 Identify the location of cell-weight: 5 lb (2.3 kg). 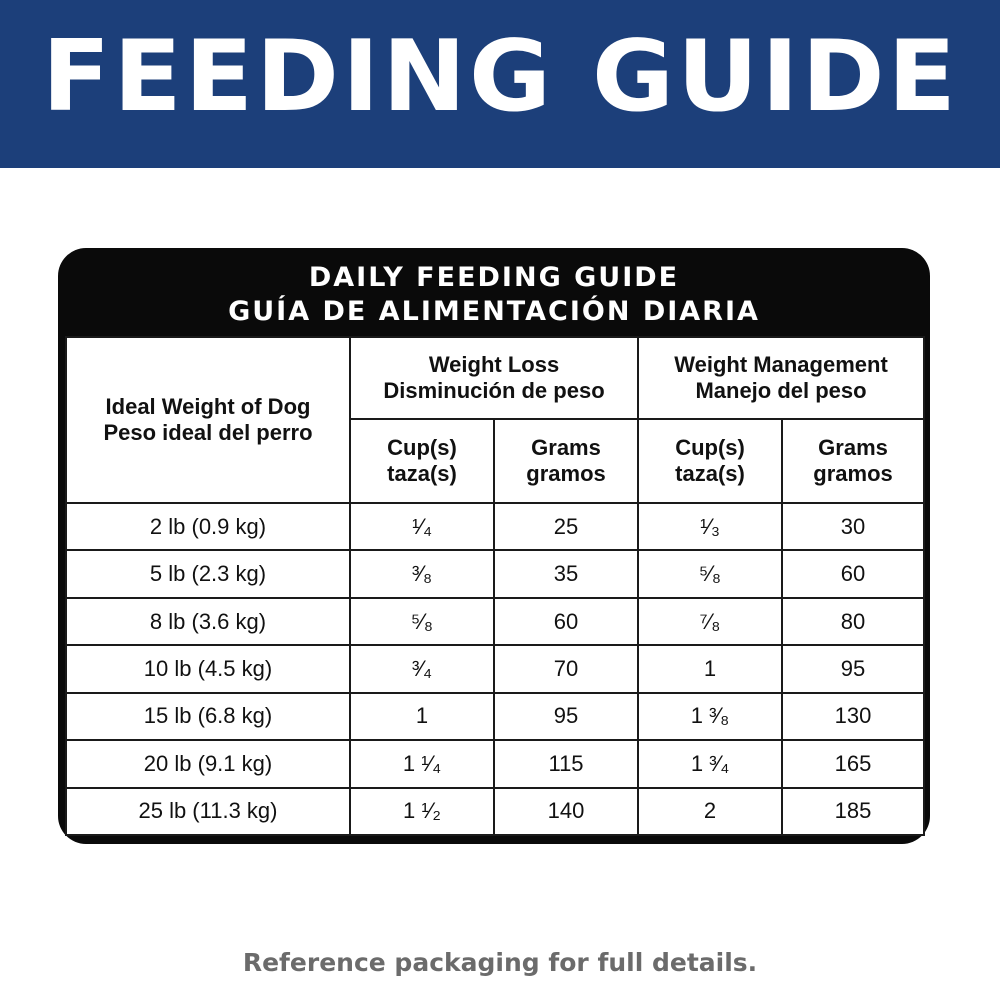
(208, 574).